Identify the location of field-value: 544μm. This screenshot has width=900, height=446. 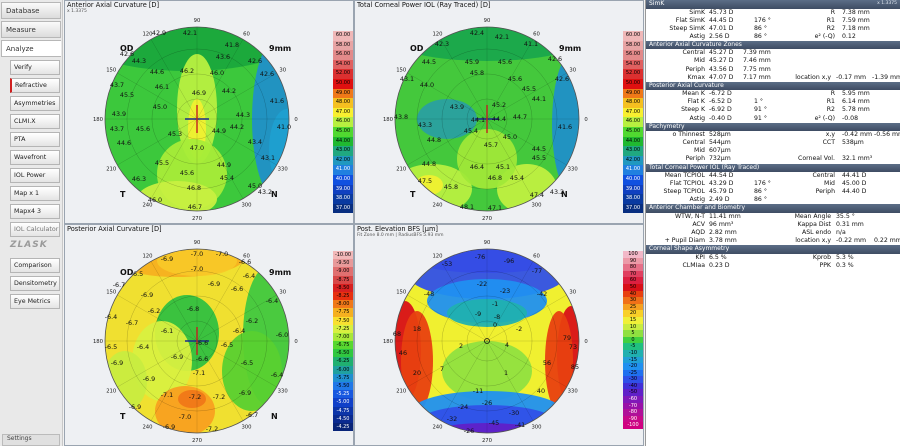
(720, 143).